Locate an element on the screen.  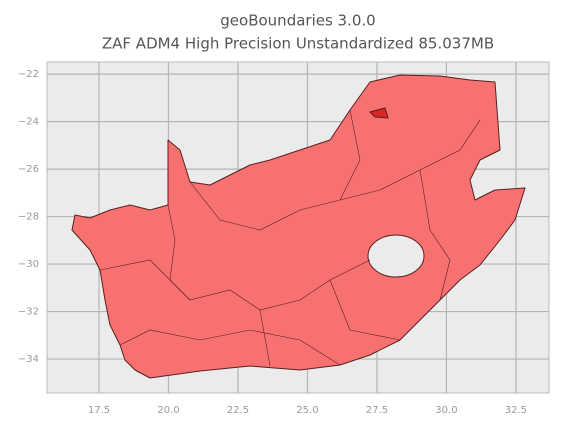
y-tick-label: −30 is located at coordinates (28, 264).